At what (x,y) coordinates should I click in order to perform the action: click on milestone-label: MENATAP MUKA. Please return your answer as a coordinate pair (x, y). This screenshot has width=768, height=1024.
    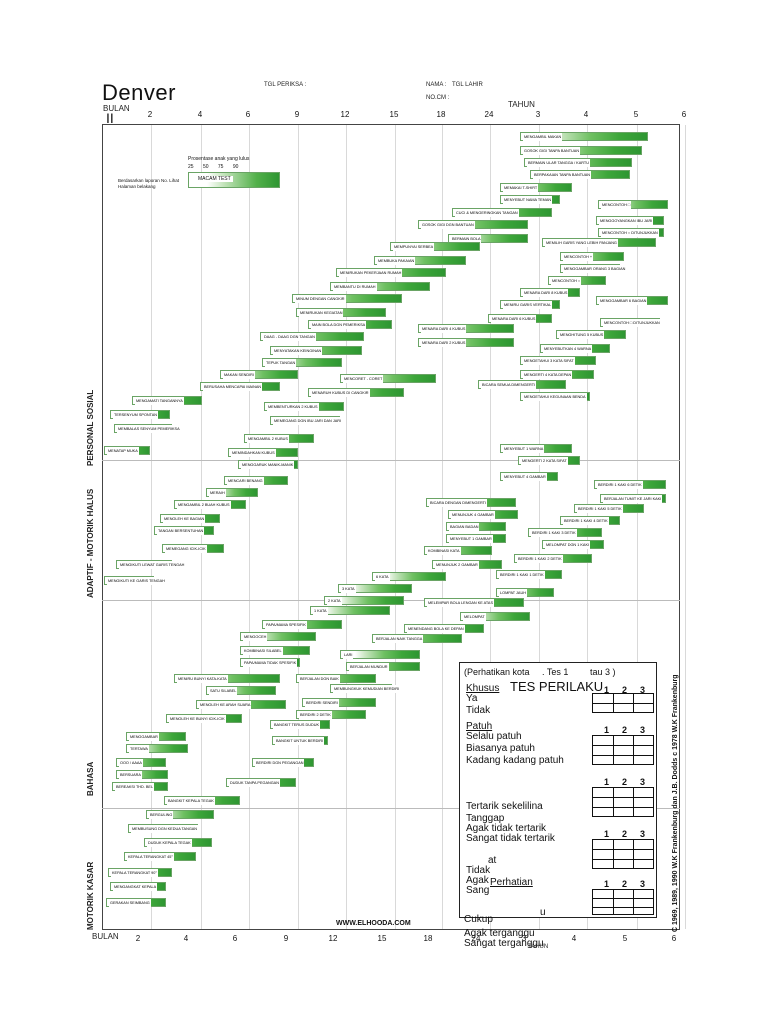
    Looking at the image, I should click on (123, 451).